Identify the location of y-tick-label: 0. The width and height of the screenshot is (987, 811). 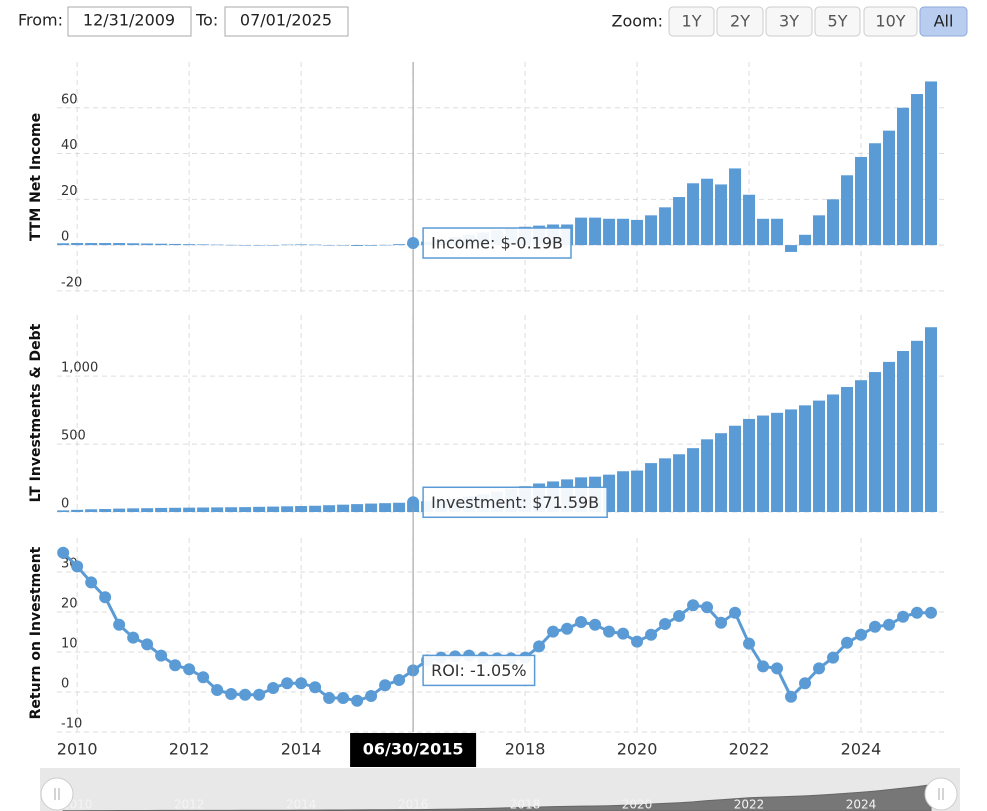
(65, 237).